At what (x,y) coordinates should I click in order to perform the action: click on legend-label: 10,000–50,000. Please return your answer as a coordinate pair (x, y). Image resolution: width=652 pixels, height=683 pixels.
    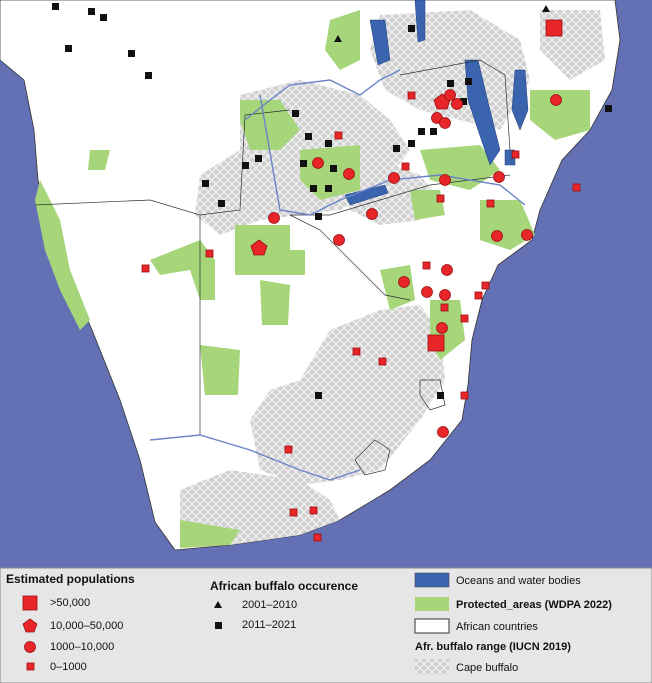
    Looking at the image, I should click on (86, 626).